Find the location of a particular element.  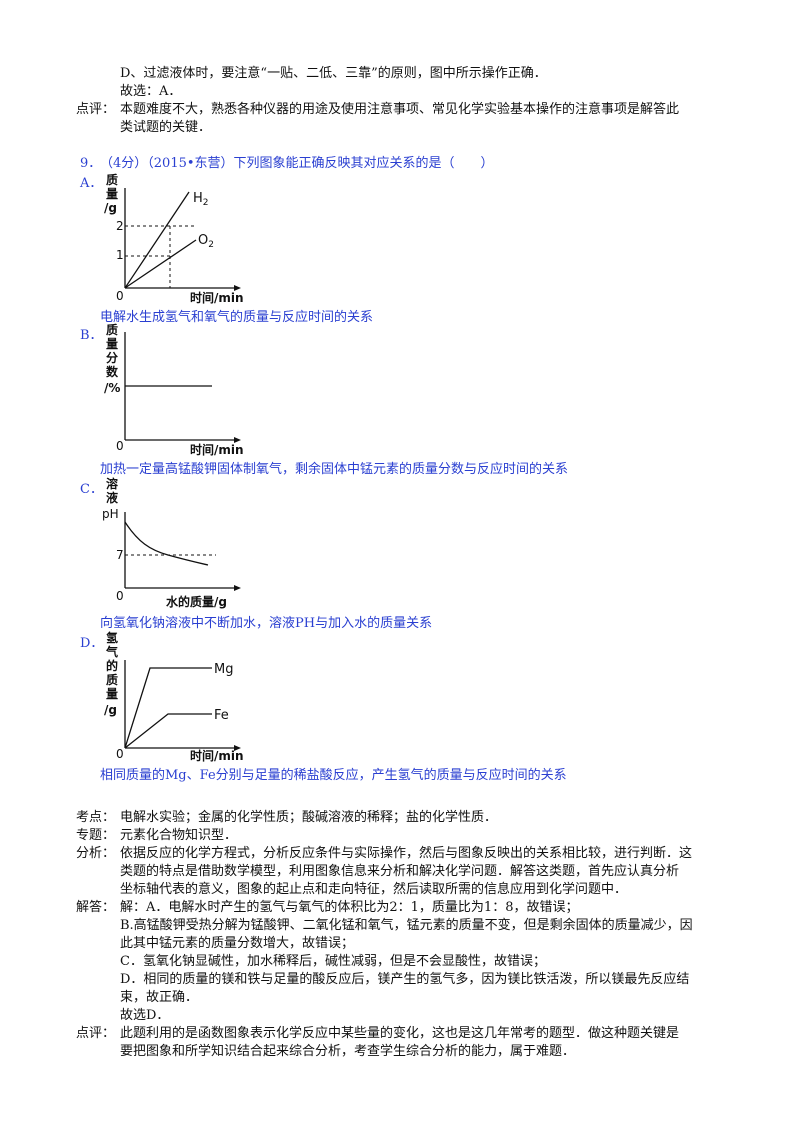

jieda-label: 解答： is located at coordinates (96, 907).